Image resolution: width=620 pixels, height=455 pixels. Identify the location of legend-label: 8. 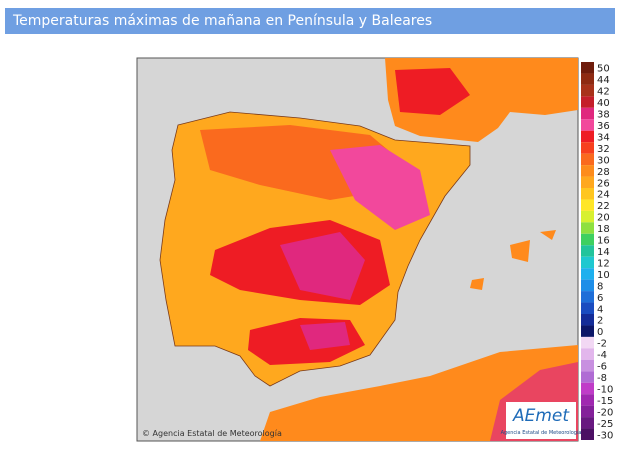
(600, 286).